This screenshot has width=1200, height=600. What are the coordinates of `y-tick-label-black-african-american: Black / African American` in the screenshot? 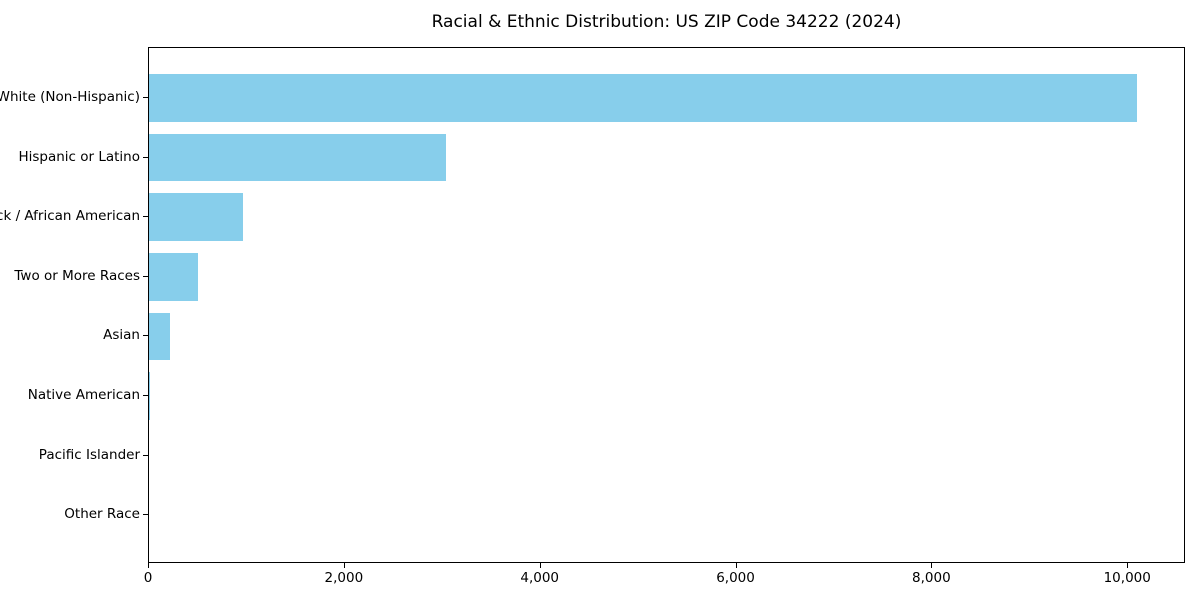 It's located at (70, 216).